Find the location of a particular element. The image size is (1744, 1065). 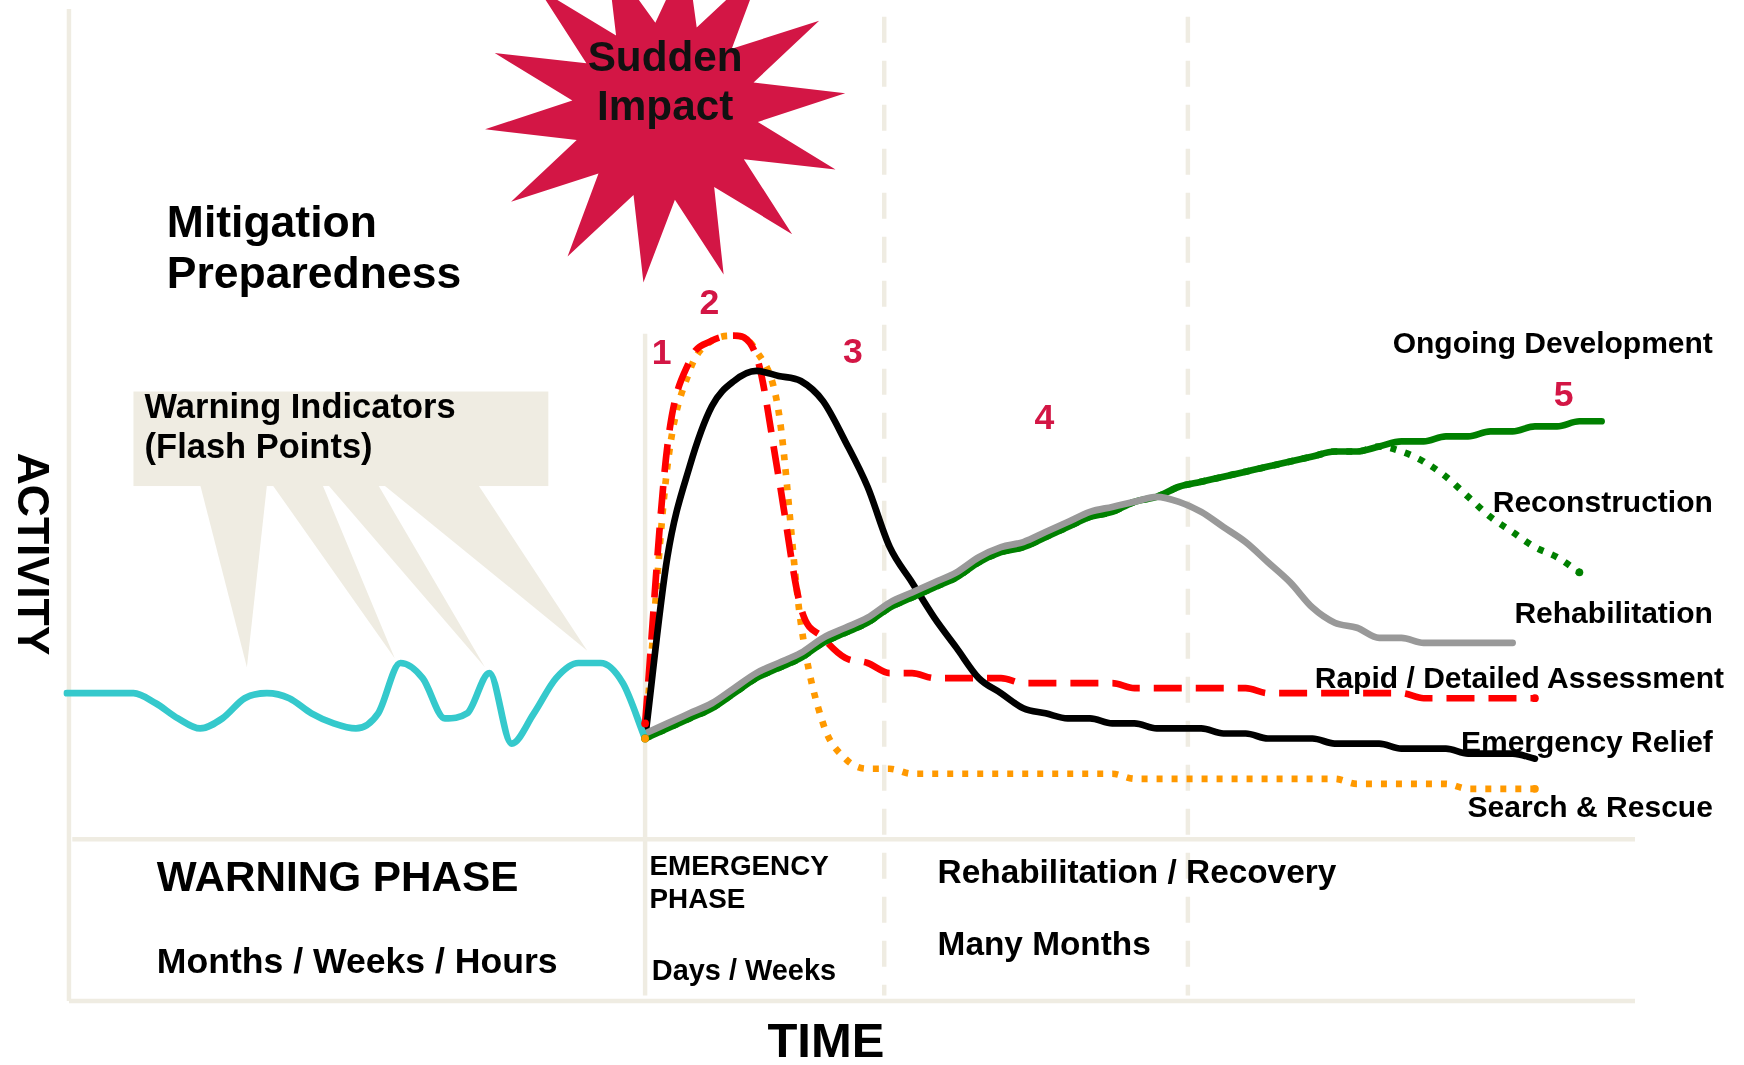

annotation: 3 is located at coordinates (853, 351).